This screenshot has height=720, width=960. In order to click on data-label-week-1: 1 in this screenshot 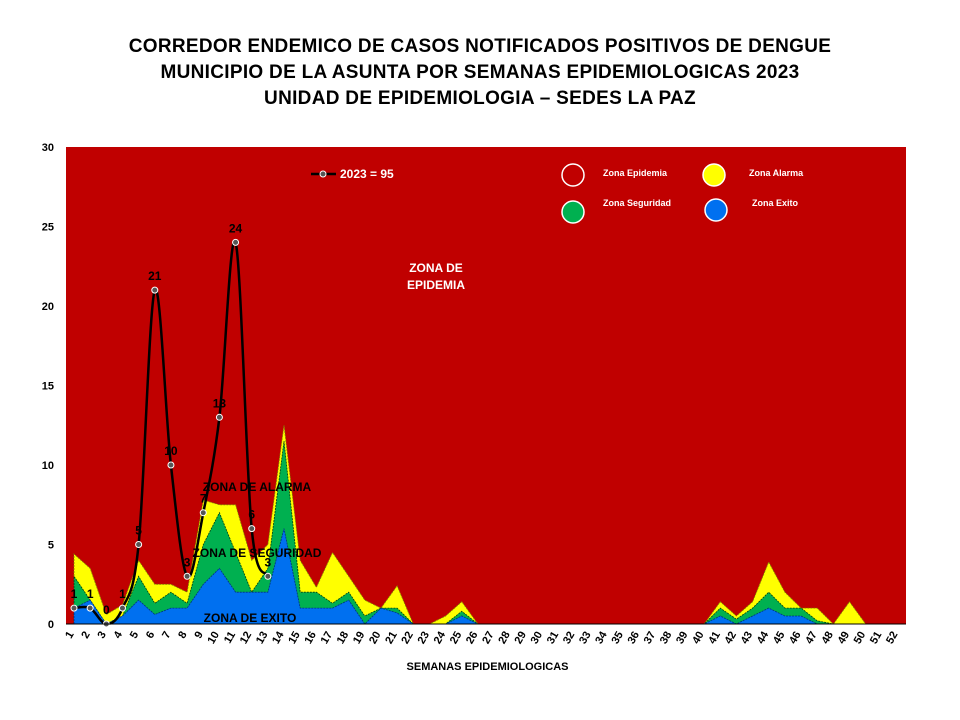, I will do `click(74, 594)`.